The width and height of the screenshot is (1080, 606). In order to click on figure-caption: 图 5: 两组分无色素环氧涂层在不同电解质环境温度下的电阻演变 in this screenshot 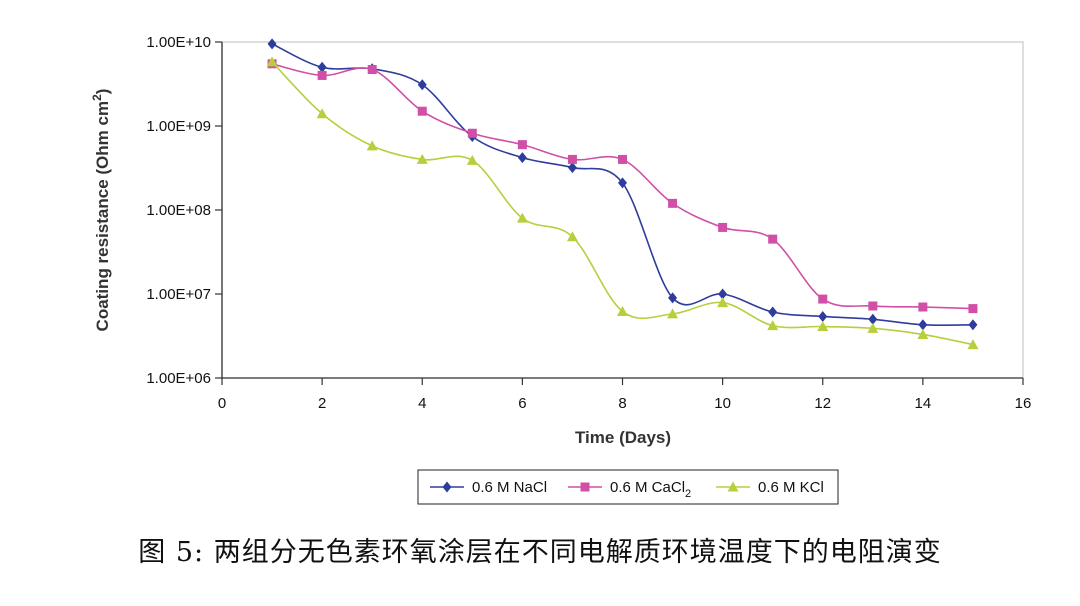, I will do `click(540, 552)`.